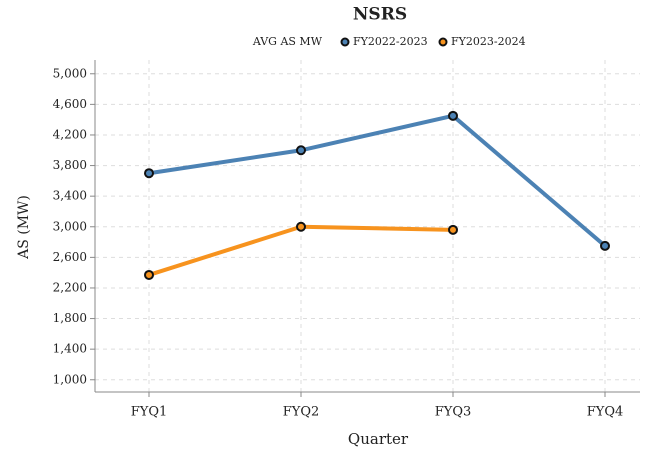 The width and height of the screenshot is (648, 455). What do you see at coordinates (70, 257) in the screenshot?
I see `y-tick-label: 2,600` at bounding box center [70, 257].